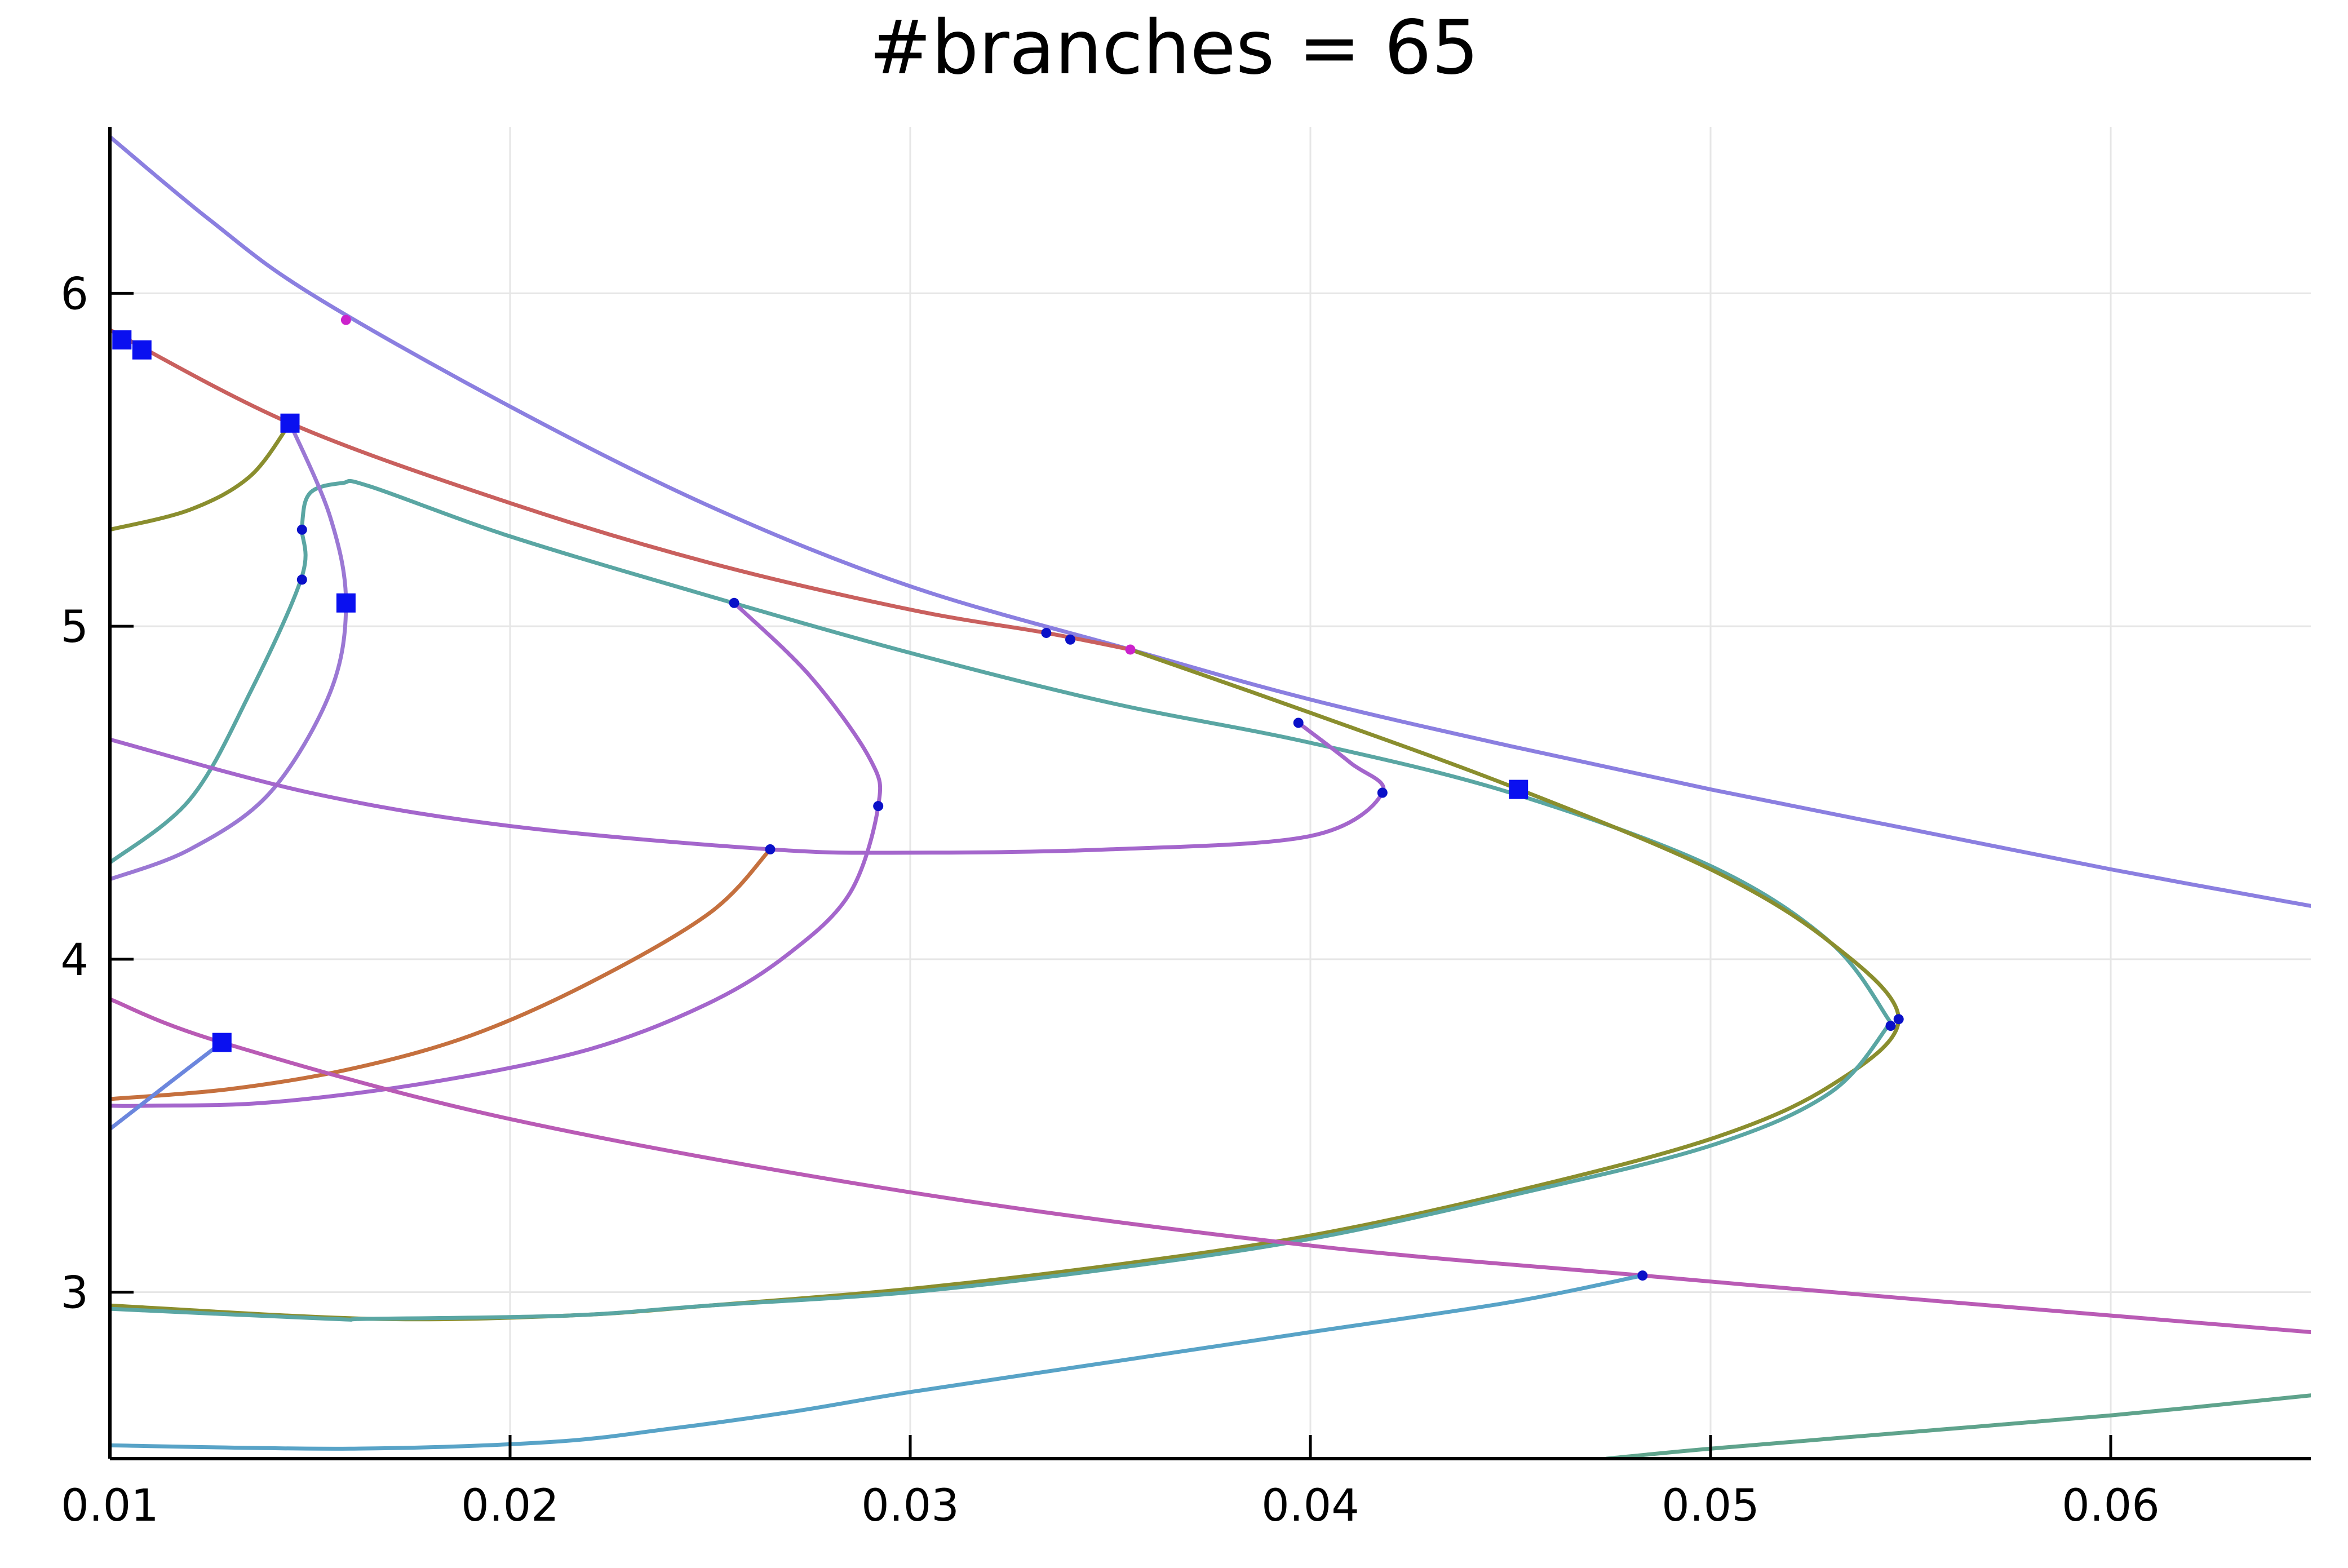 This screenshot has width=2348, height=1568. Describe the element at coordinates (1174, 48) in the screenshot. I see `chart-title: #branches = 65` at that location.